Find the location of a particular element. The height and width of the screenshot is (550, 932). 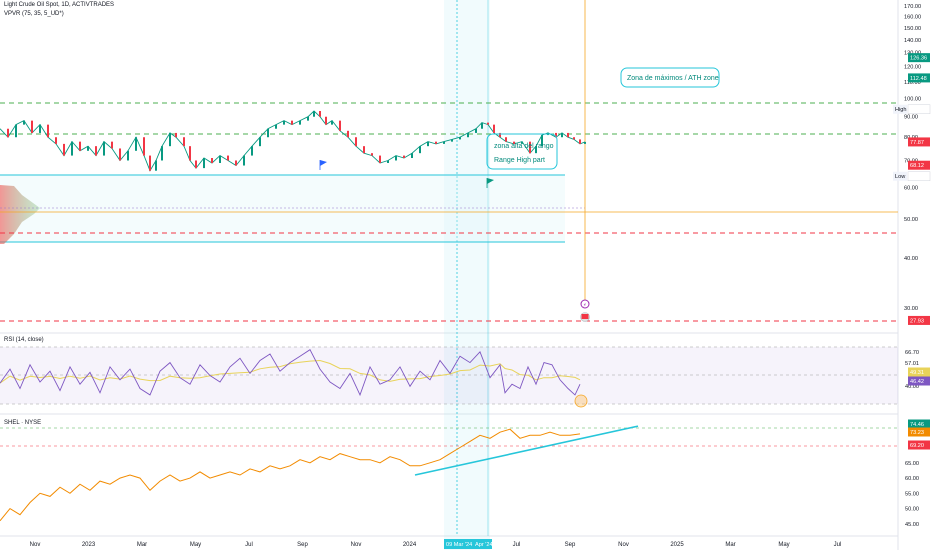

flag-blue-icon is located at coordinates (323, 165).